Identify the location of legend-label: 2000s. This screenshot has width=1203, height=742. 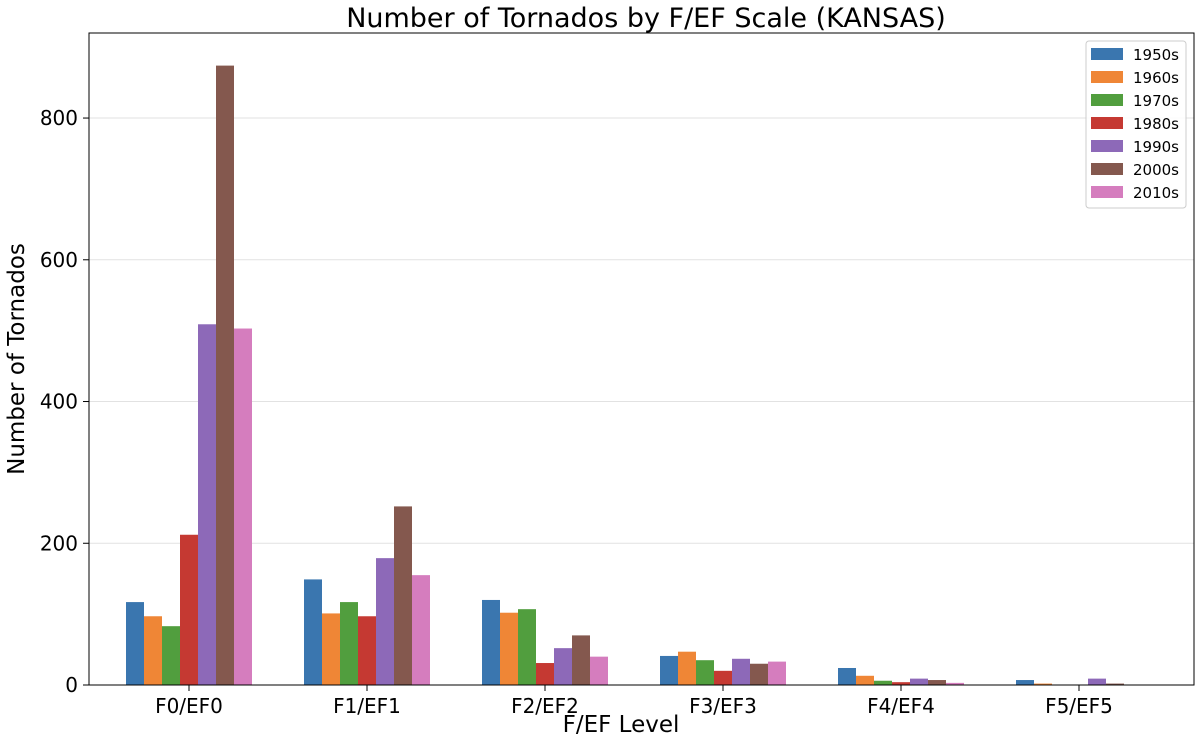
(1156, 170).